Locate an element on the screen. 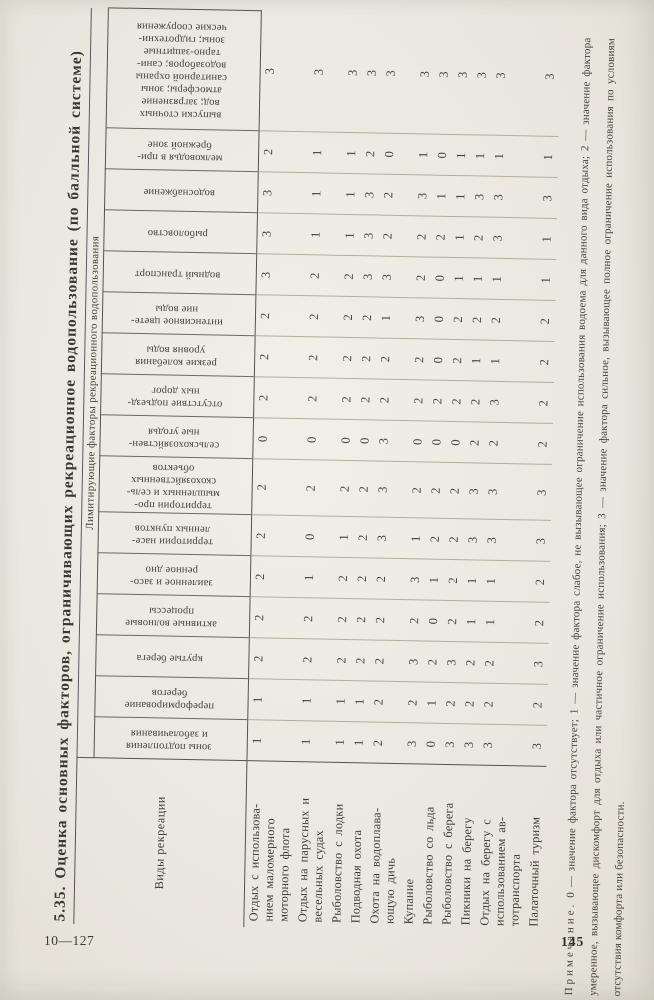 Image resolution: width=654 pixels, height=1000 pixels. factor-header-label: территории насе- ленных пунктов is located at coordinates (172, 535).